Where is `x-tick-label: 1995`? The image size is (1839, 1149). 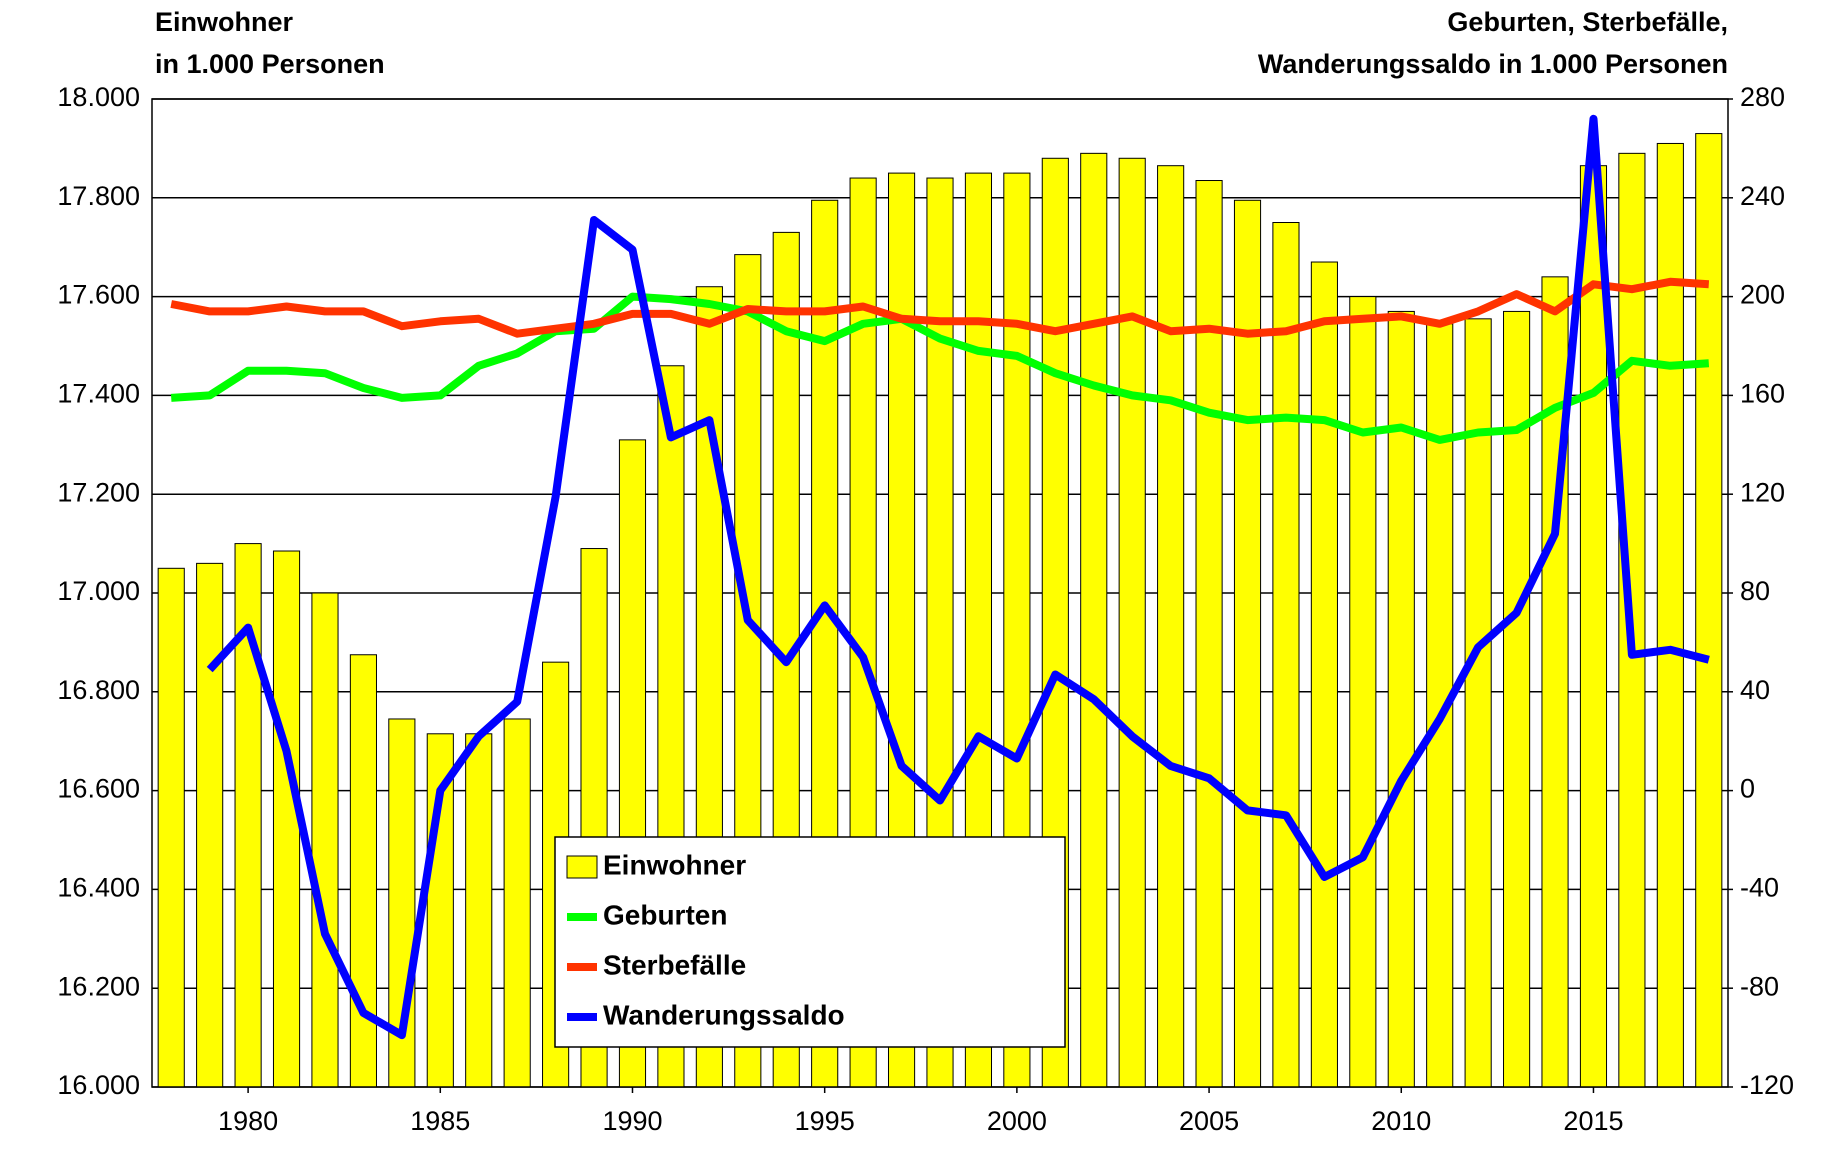
x-tick-label: 1995 is located at coordinates (825, 1121).